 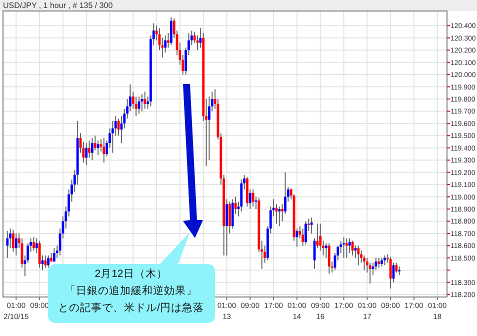 I want to click on chart-title: USD/JPY , 1 hour , # 135 / 300, so click(x=58, y=5).